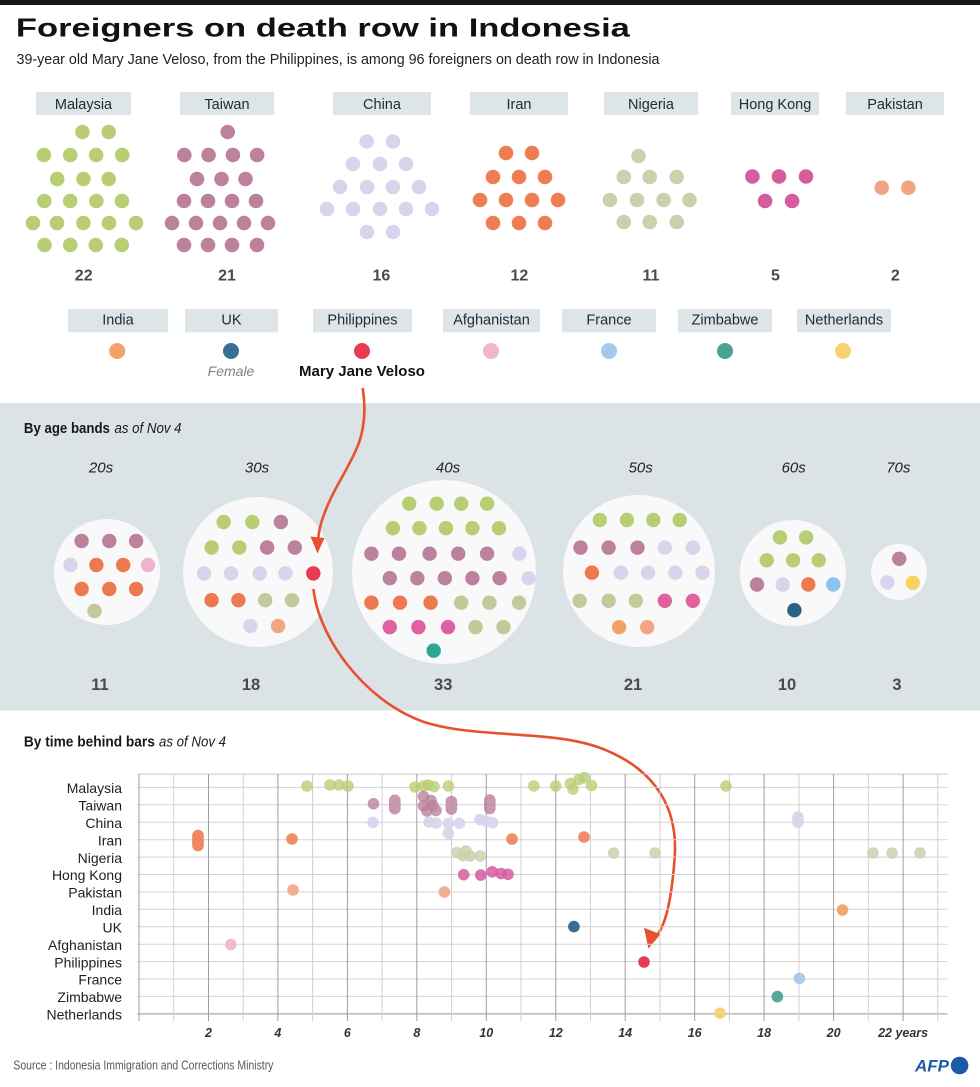 This screenshot has width=980, height=1087. What do you see at coordinates (794, 468) in the screenshot?
I see `svg-text: 60s` at bounding box center [794, 468].